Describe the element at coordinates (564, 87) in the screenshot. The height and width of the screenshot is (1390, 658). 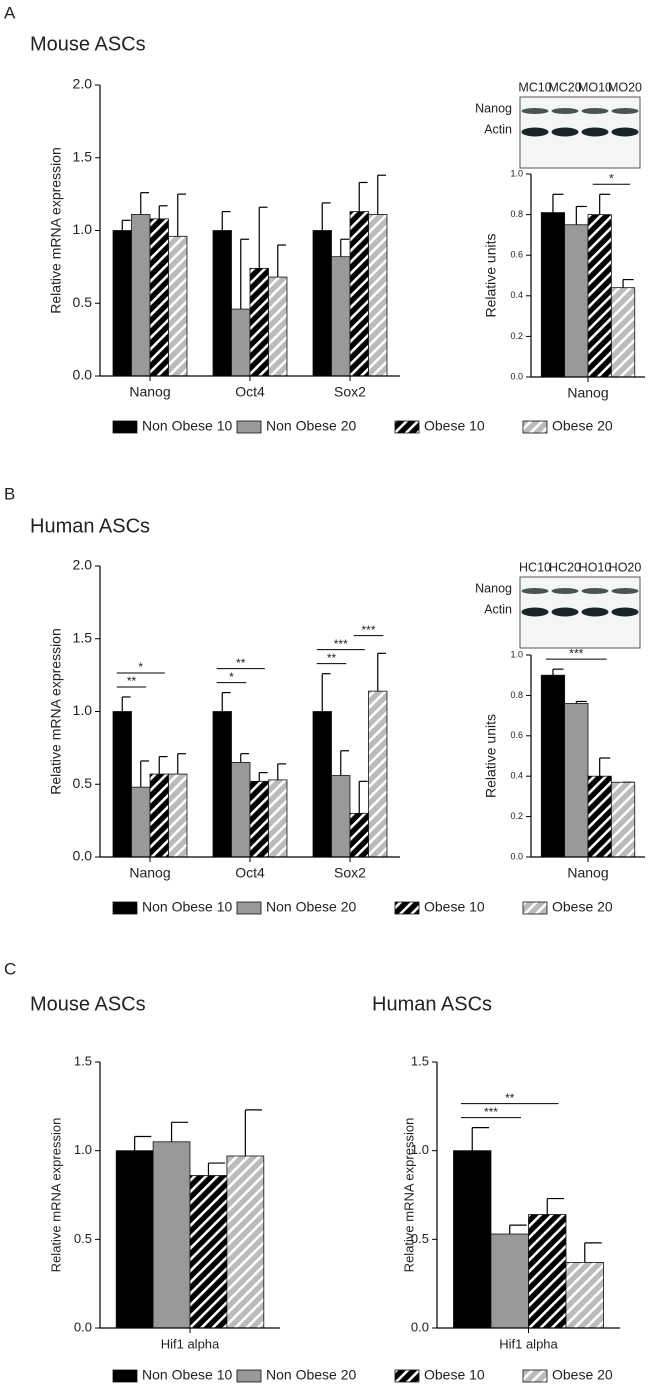
I see `blot-lane-label: MC20` at that location.